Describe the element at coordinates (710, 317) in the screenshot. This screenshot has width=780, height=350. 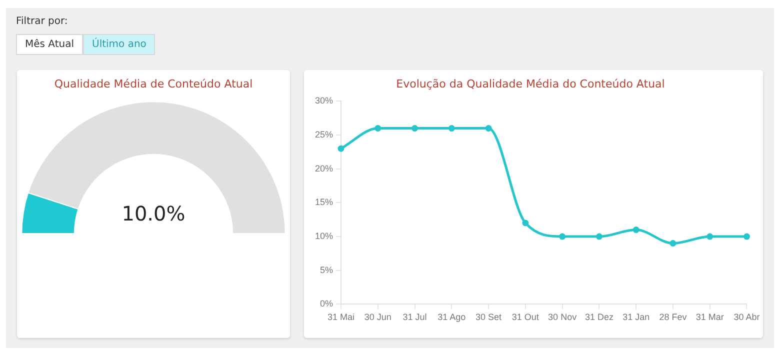
I see `x-tick-label: 31 Mar` at that location.